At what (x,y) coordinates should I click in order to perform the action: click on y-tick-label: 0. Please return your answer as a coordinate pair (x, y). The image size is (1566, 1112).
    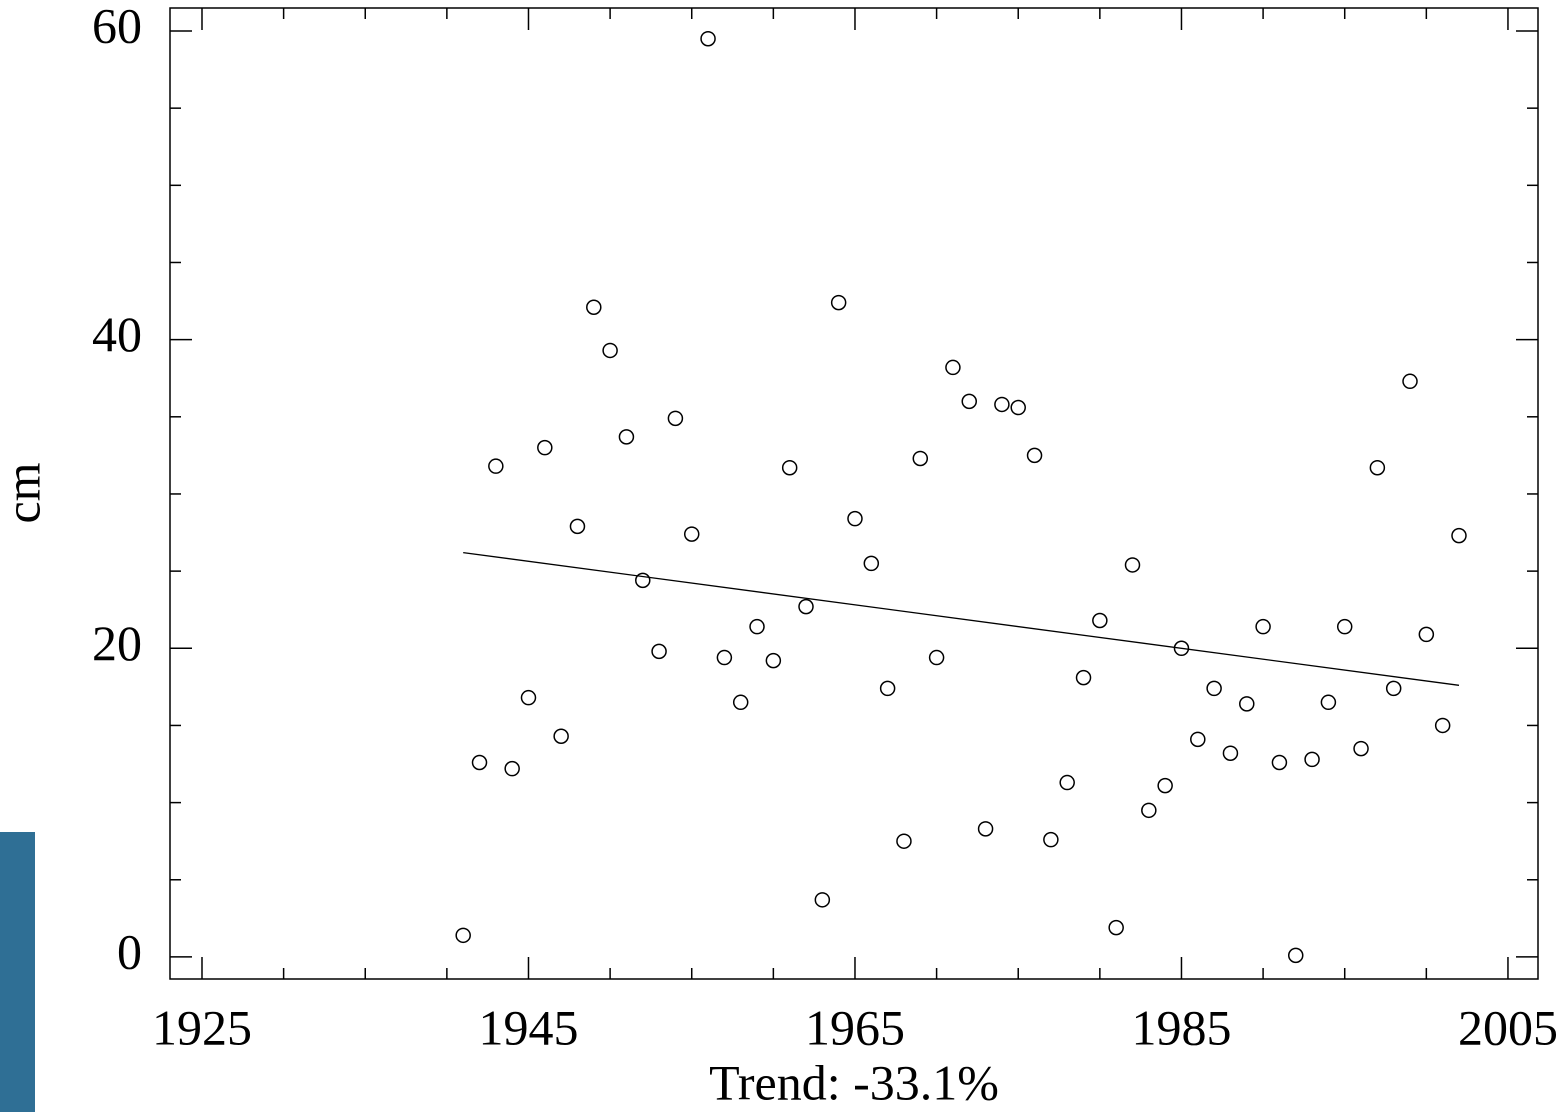
    Looking at the image, I should click on (129, 951).